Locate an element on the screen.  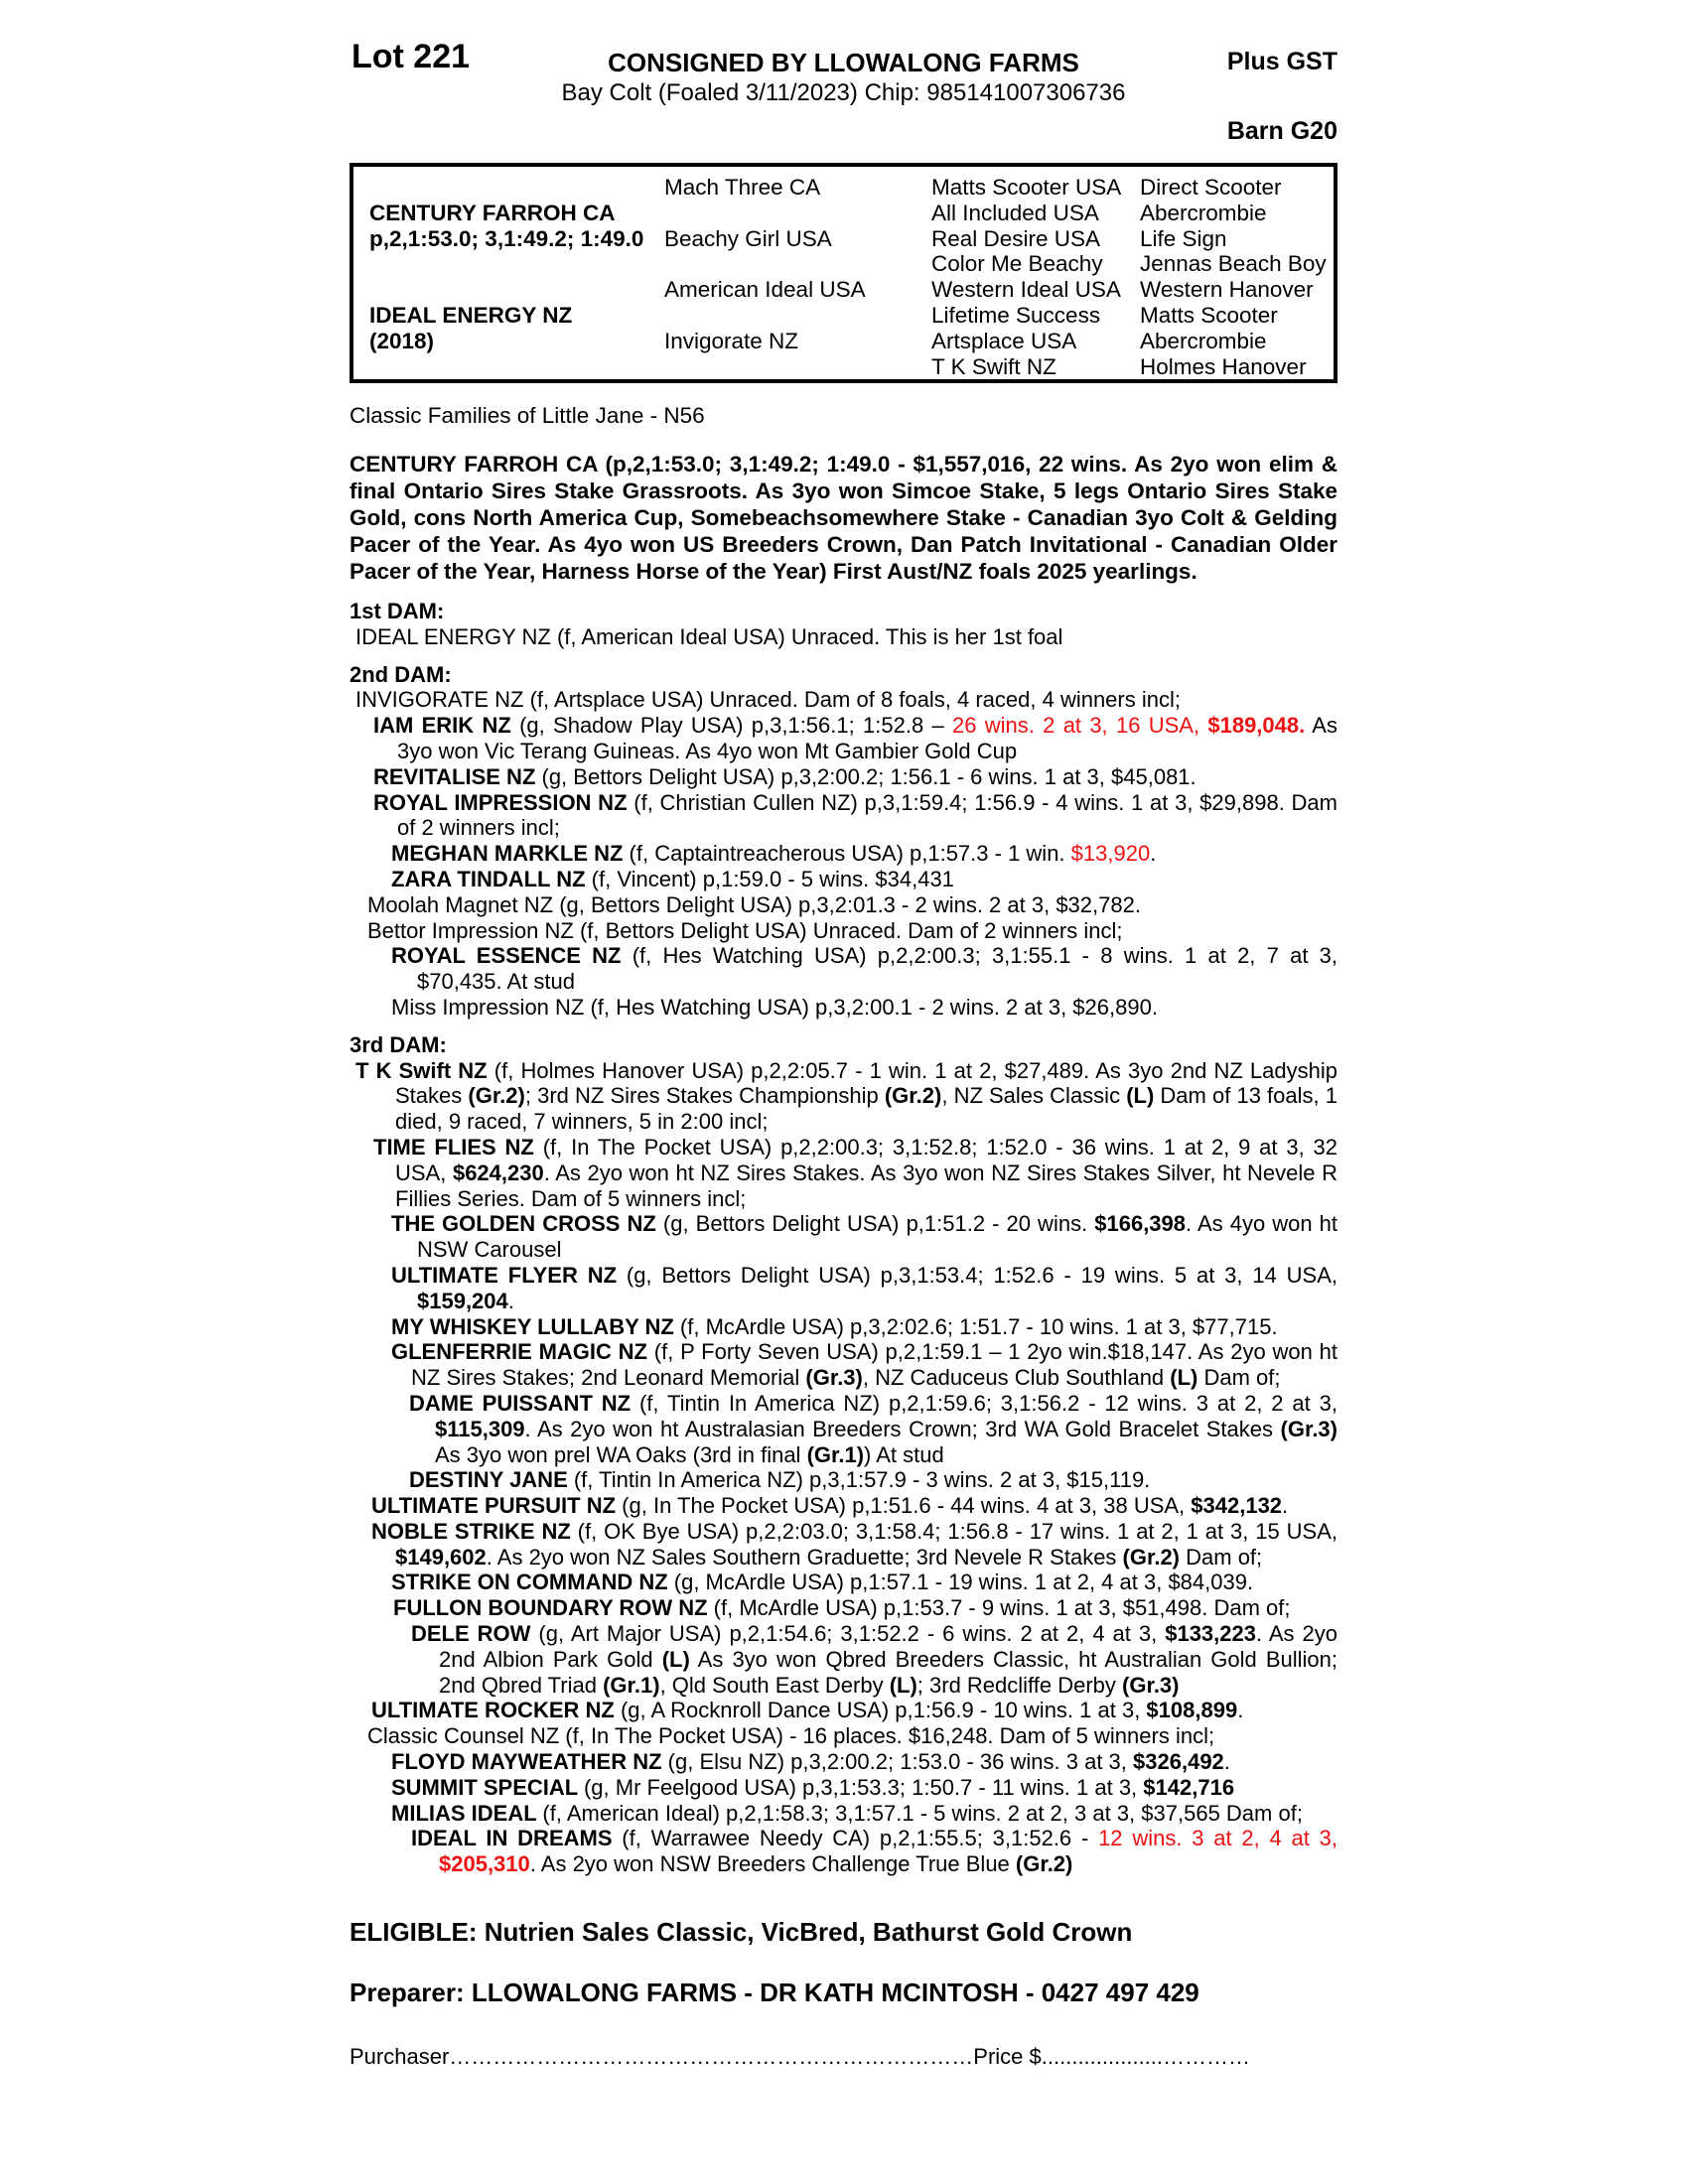
text-segment: 26 wins. 2 at 3, 16 USA, is located at coordinates (1080, 726).